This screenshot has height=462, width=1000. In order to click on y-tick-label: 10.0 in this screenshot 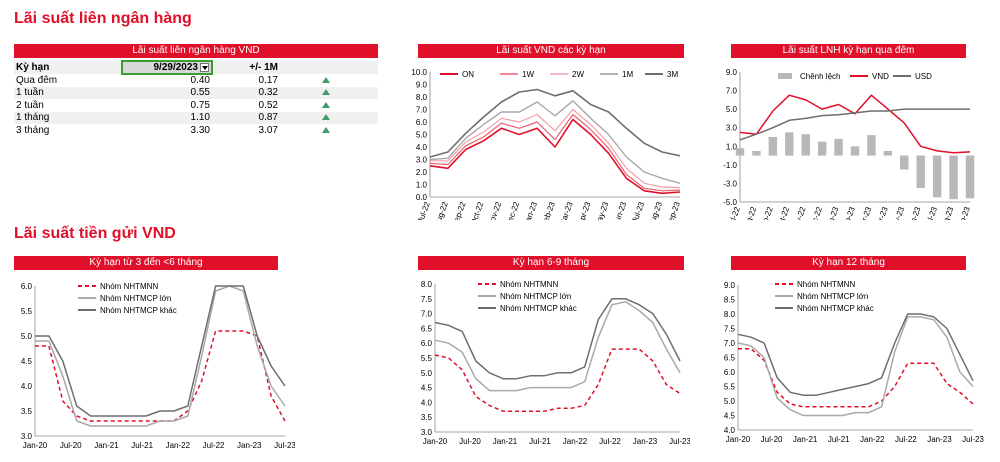, I will do `click(419, 72)`.